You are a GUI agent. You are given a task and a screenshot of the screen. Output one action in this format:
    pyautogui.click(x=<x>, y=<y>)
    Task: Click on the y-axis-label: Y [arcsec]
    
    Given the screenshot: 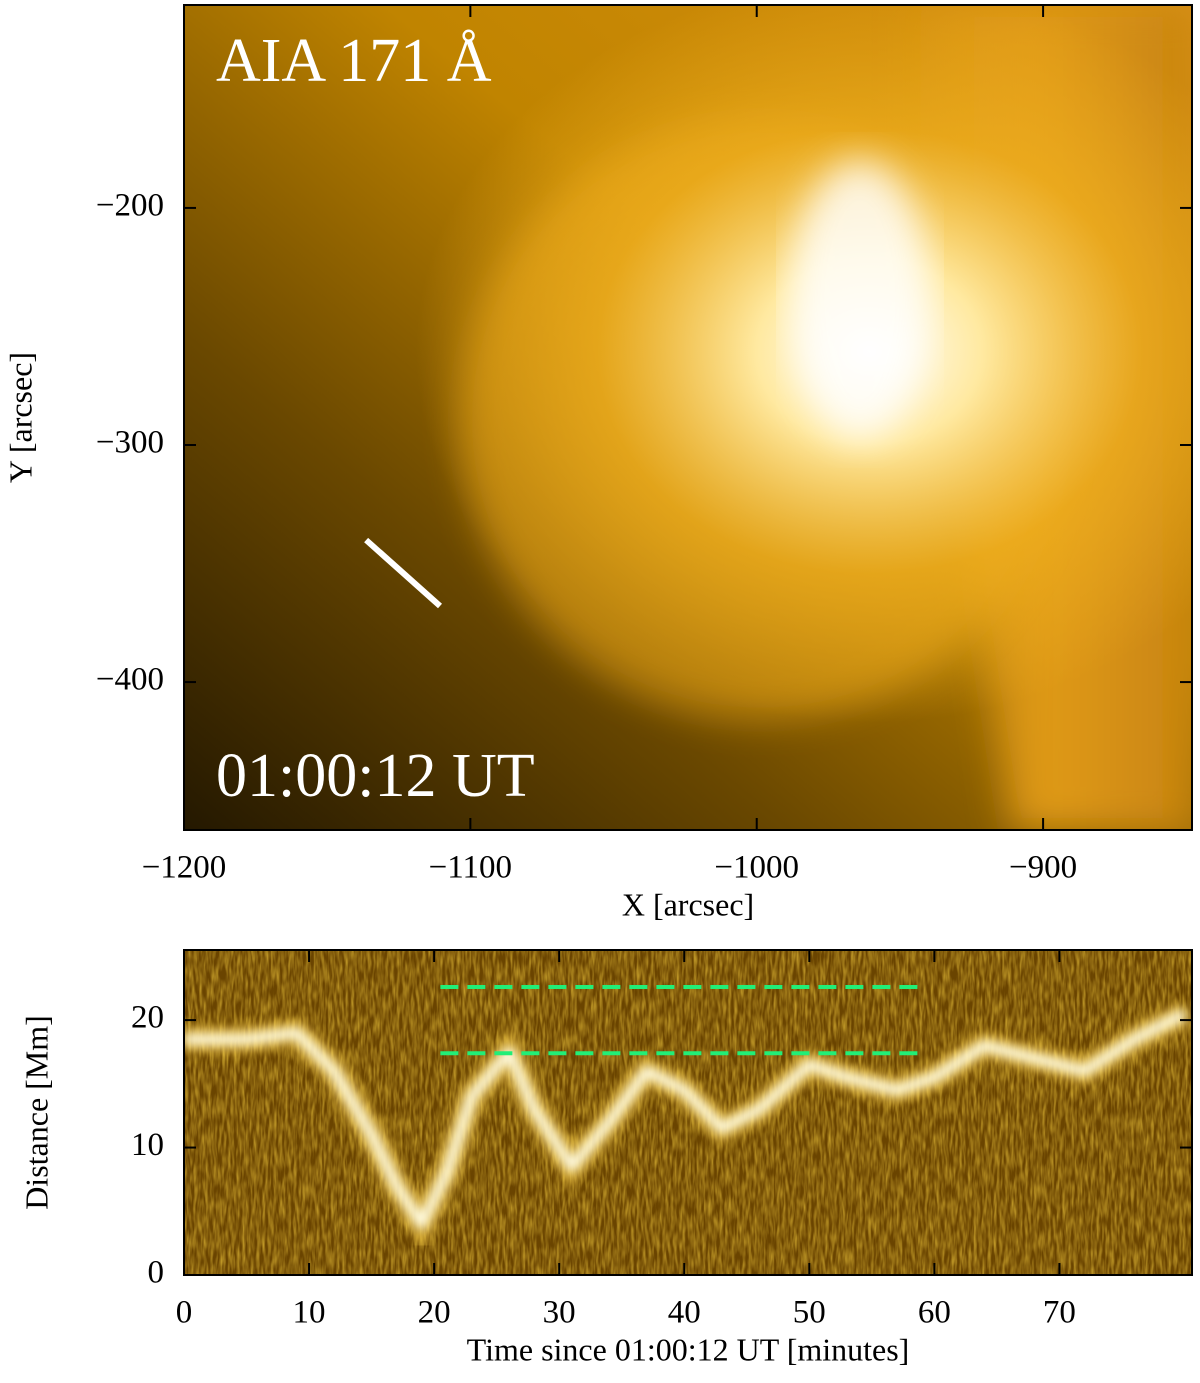 What is the action you would take?
    pyautogui.click(x=20, y=417)
    